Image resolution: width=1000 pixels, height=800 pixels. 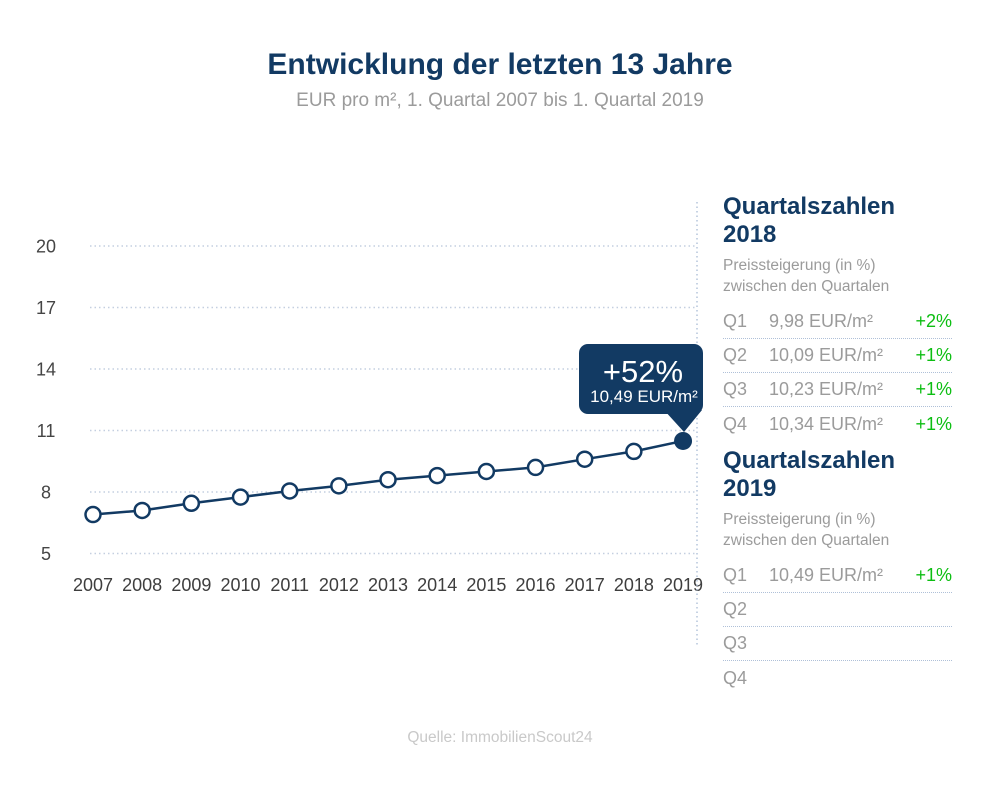 I want to click on tooltip-percent: +52%, so click(x=643, y=371).